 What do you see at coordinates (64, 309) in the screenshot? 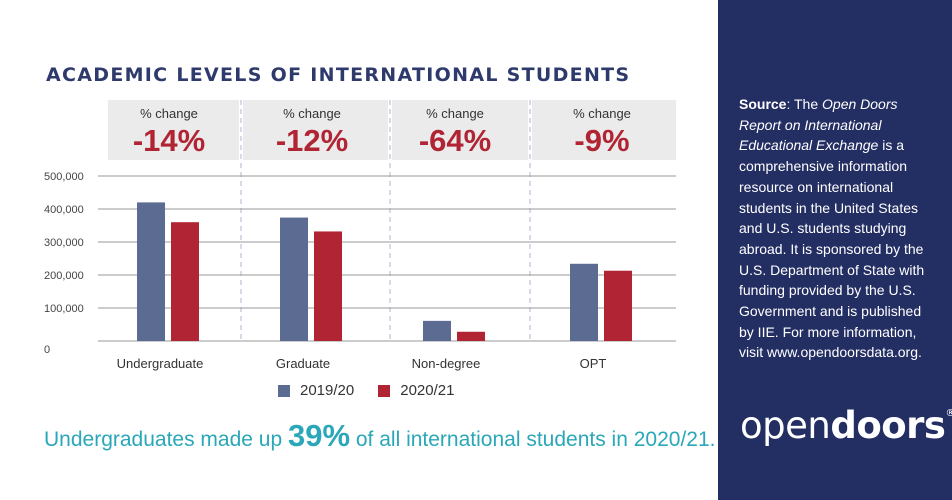
I see `y-tick-label-1: 100,000` at bounding box center [64, 309].